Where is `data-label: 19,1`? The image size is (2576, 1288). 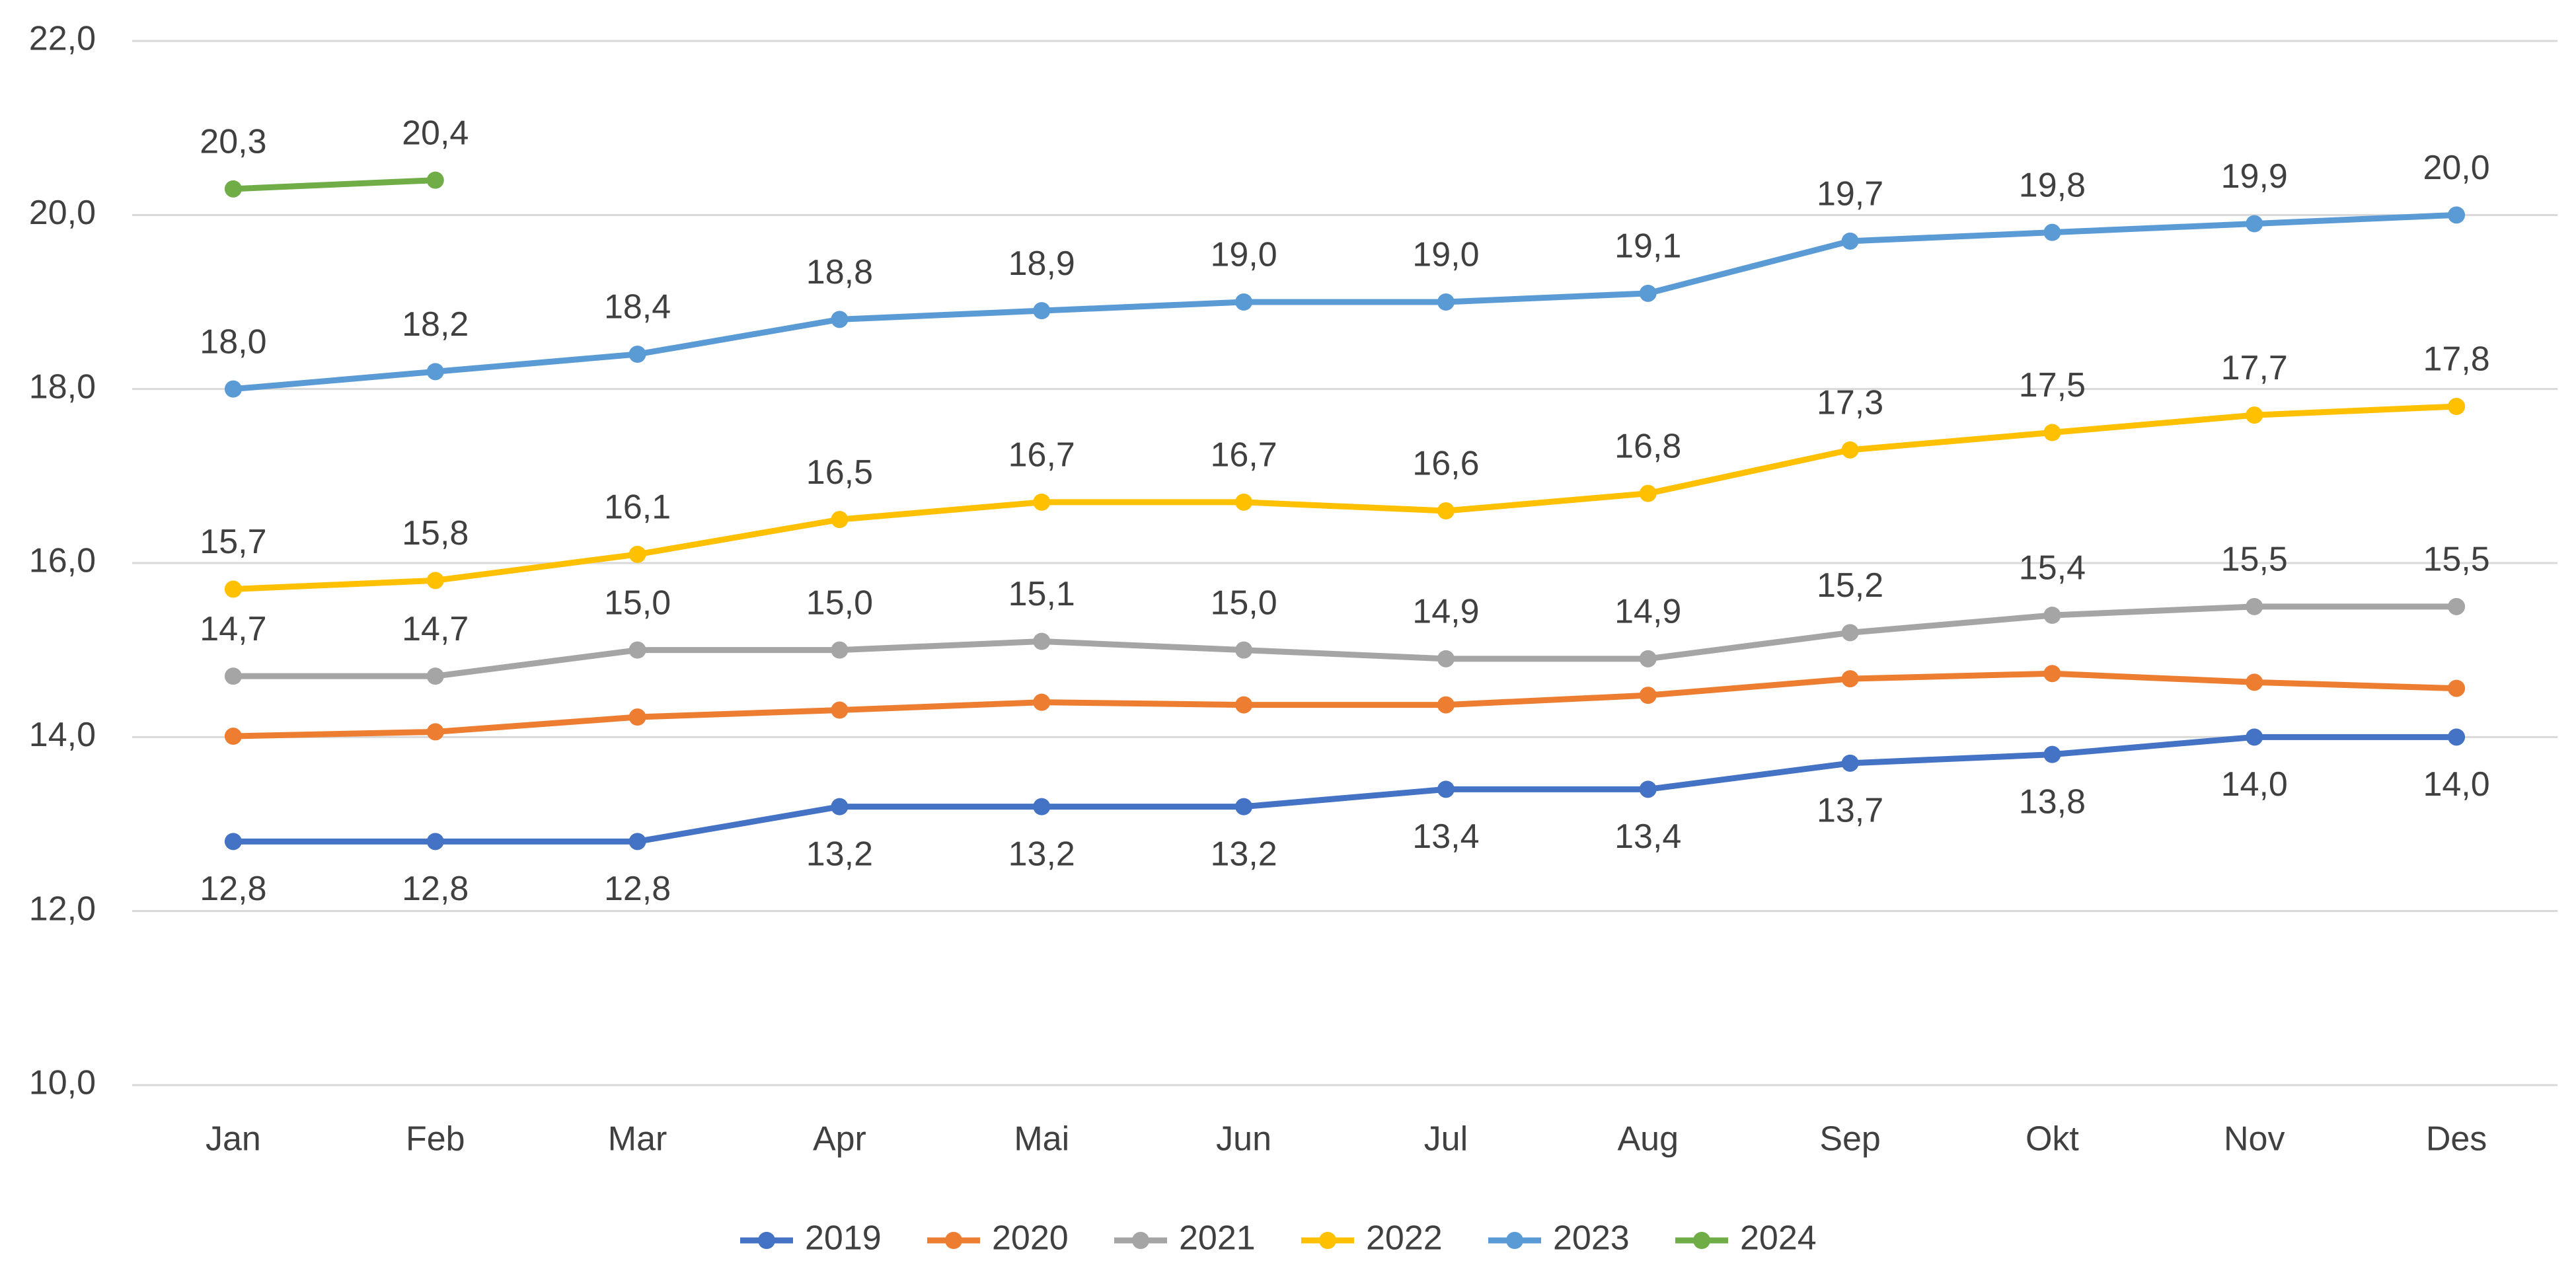
data-label: 19,1 is located at coordinates (1648, 246).